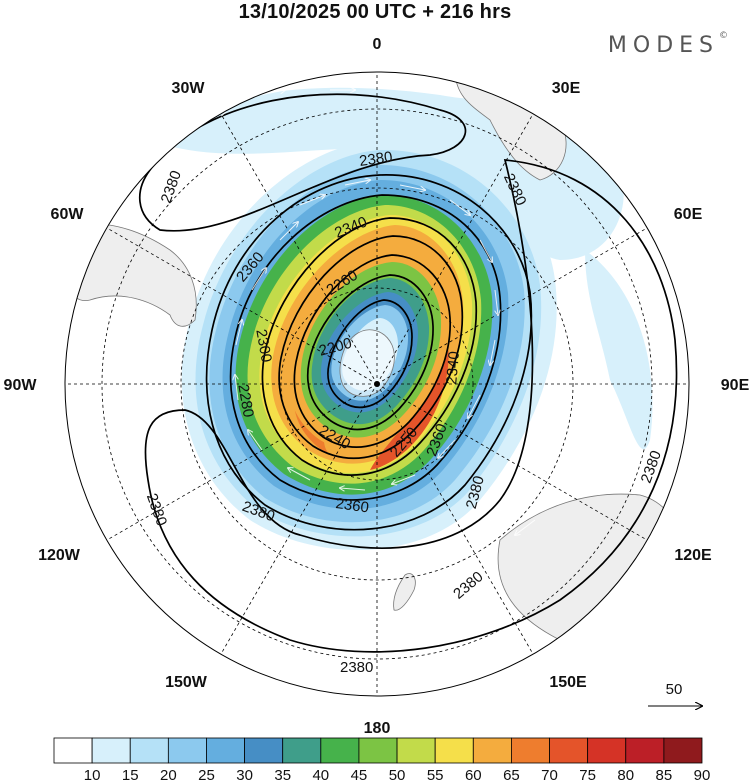 This screenshot has width=750, height=782. What do you see at coordinates (663, 45) in the screenshot?
I see `brand-name: MODES` at bounding box center [663, 45].